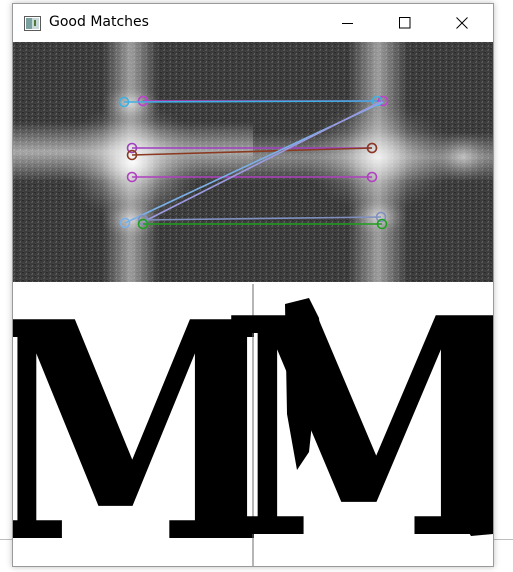 The height and width of the screenshot is (572, 513). I want to click on maximize-button, so click(405, 23).